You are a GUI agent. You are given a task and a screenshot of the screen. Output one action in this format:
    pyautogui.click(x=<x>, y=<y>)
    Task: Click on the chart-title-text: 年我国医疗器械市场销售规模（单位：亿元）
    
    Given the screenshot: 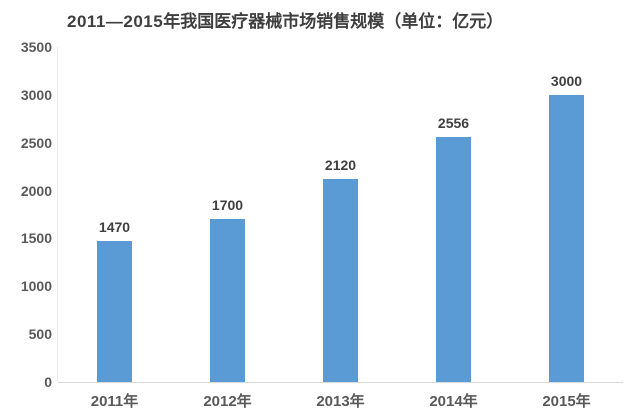 What is the action you would take?
    pyautogui.click(x=333, y=21)
    